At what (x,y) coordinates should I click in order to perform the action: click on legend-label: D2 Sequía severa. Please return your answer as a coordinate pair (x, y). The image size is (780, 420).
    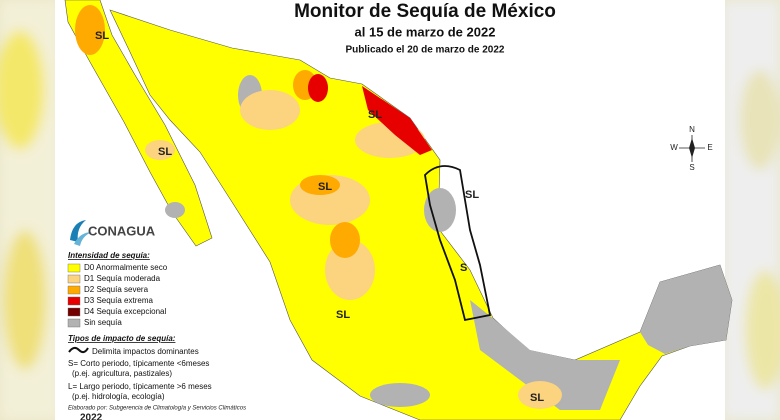
    Looking at the image, I should click on (116, 289).